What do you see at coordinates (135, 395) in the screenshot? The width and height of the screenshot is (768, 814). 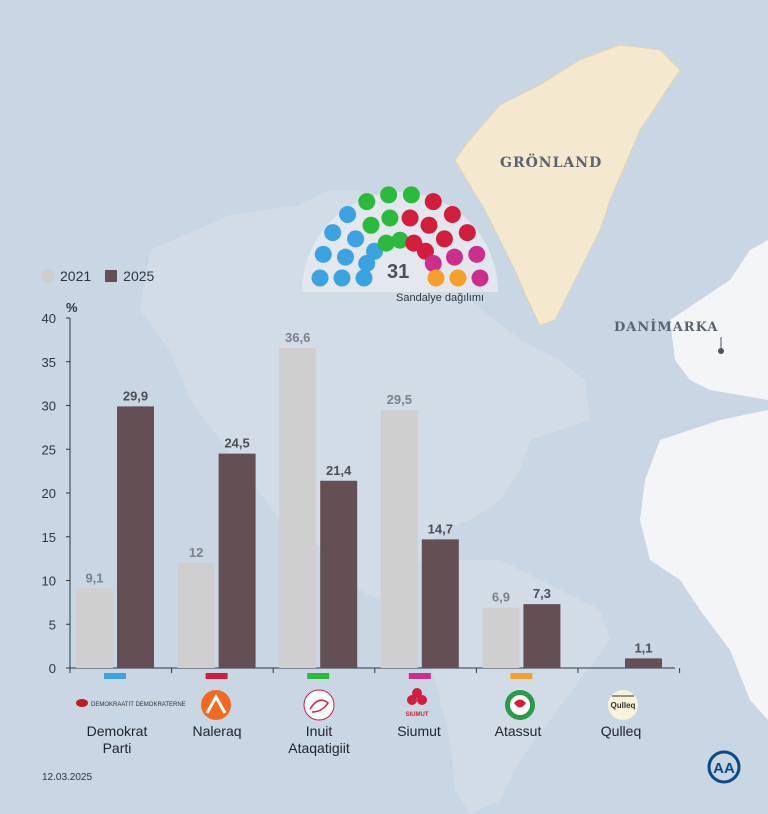 I see `bar-label-2025-0: 29,9` at bounding box center [135, 395].